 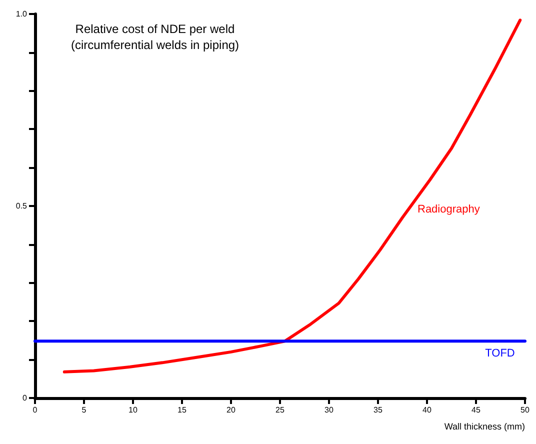 What do you see at coordinates (22, 14) in the screenshot?
I see `y-tick-label: 1.0` at bounding box center [22, 14].